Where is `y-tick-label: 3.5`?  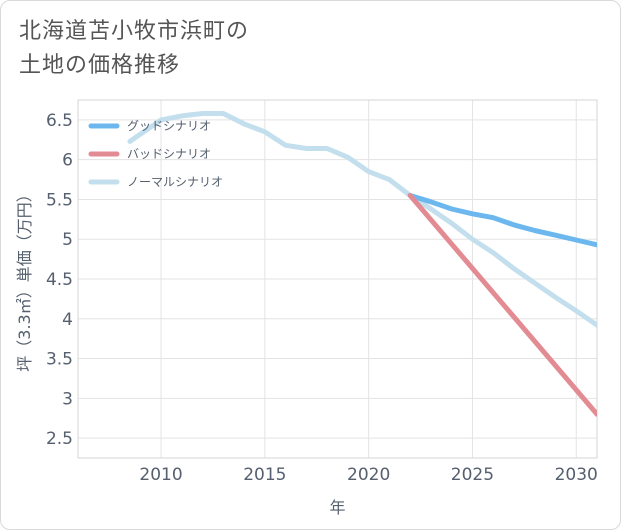 y-tick-label: 3.5 is located at coordinates (59, 360).